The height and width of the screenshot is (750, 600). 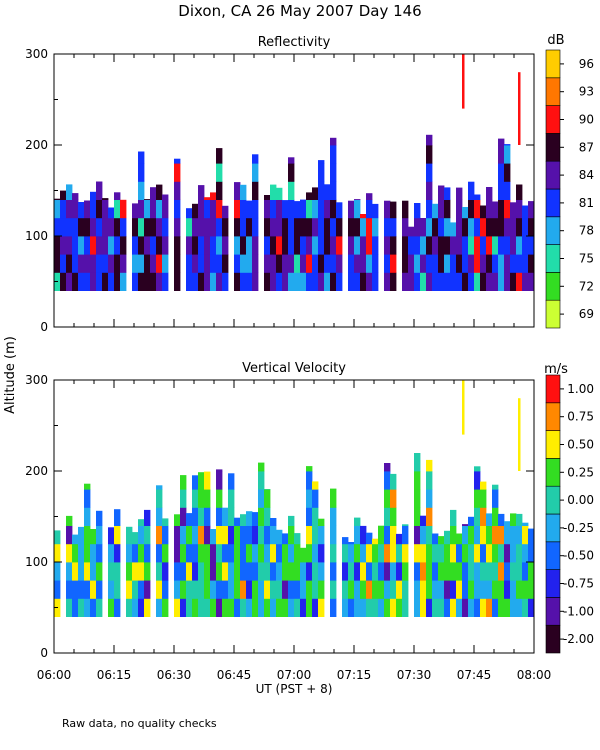 I want to click on colorbar-label: 93, so click(x=586, y=92).